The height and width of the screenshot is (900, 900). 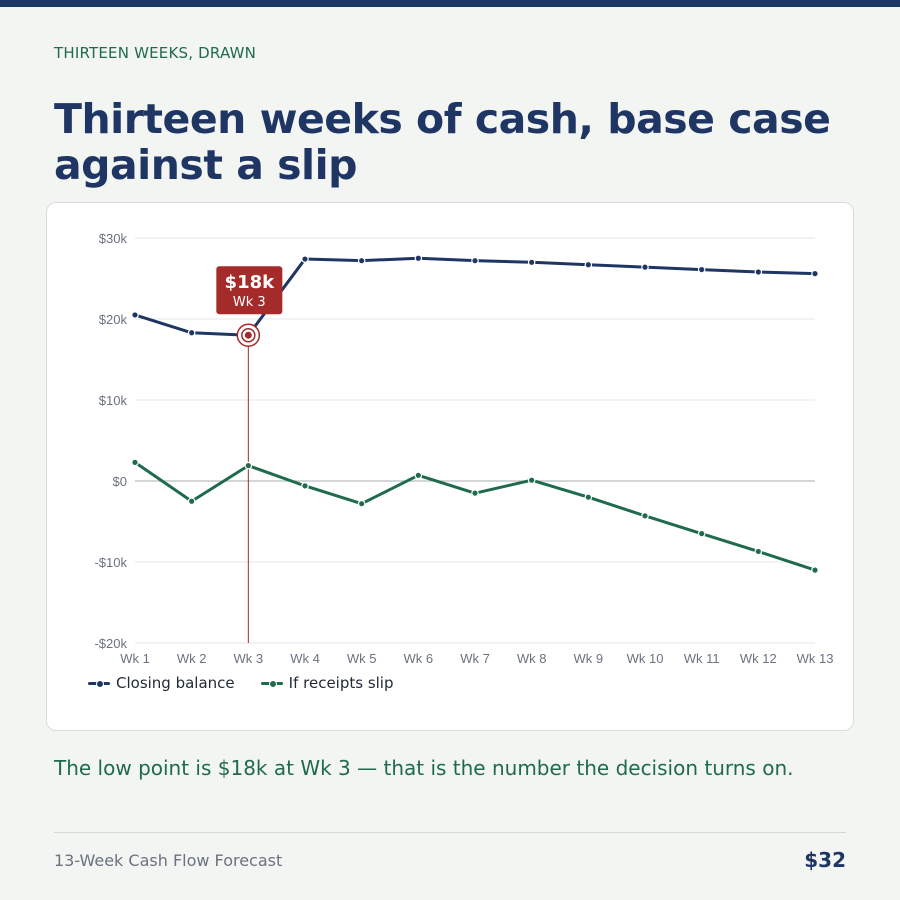 What do you see at coordinates (532, 658) in the screenshot?
I see `x-tick-label: Wk 8` at bounding box center [532, 658].